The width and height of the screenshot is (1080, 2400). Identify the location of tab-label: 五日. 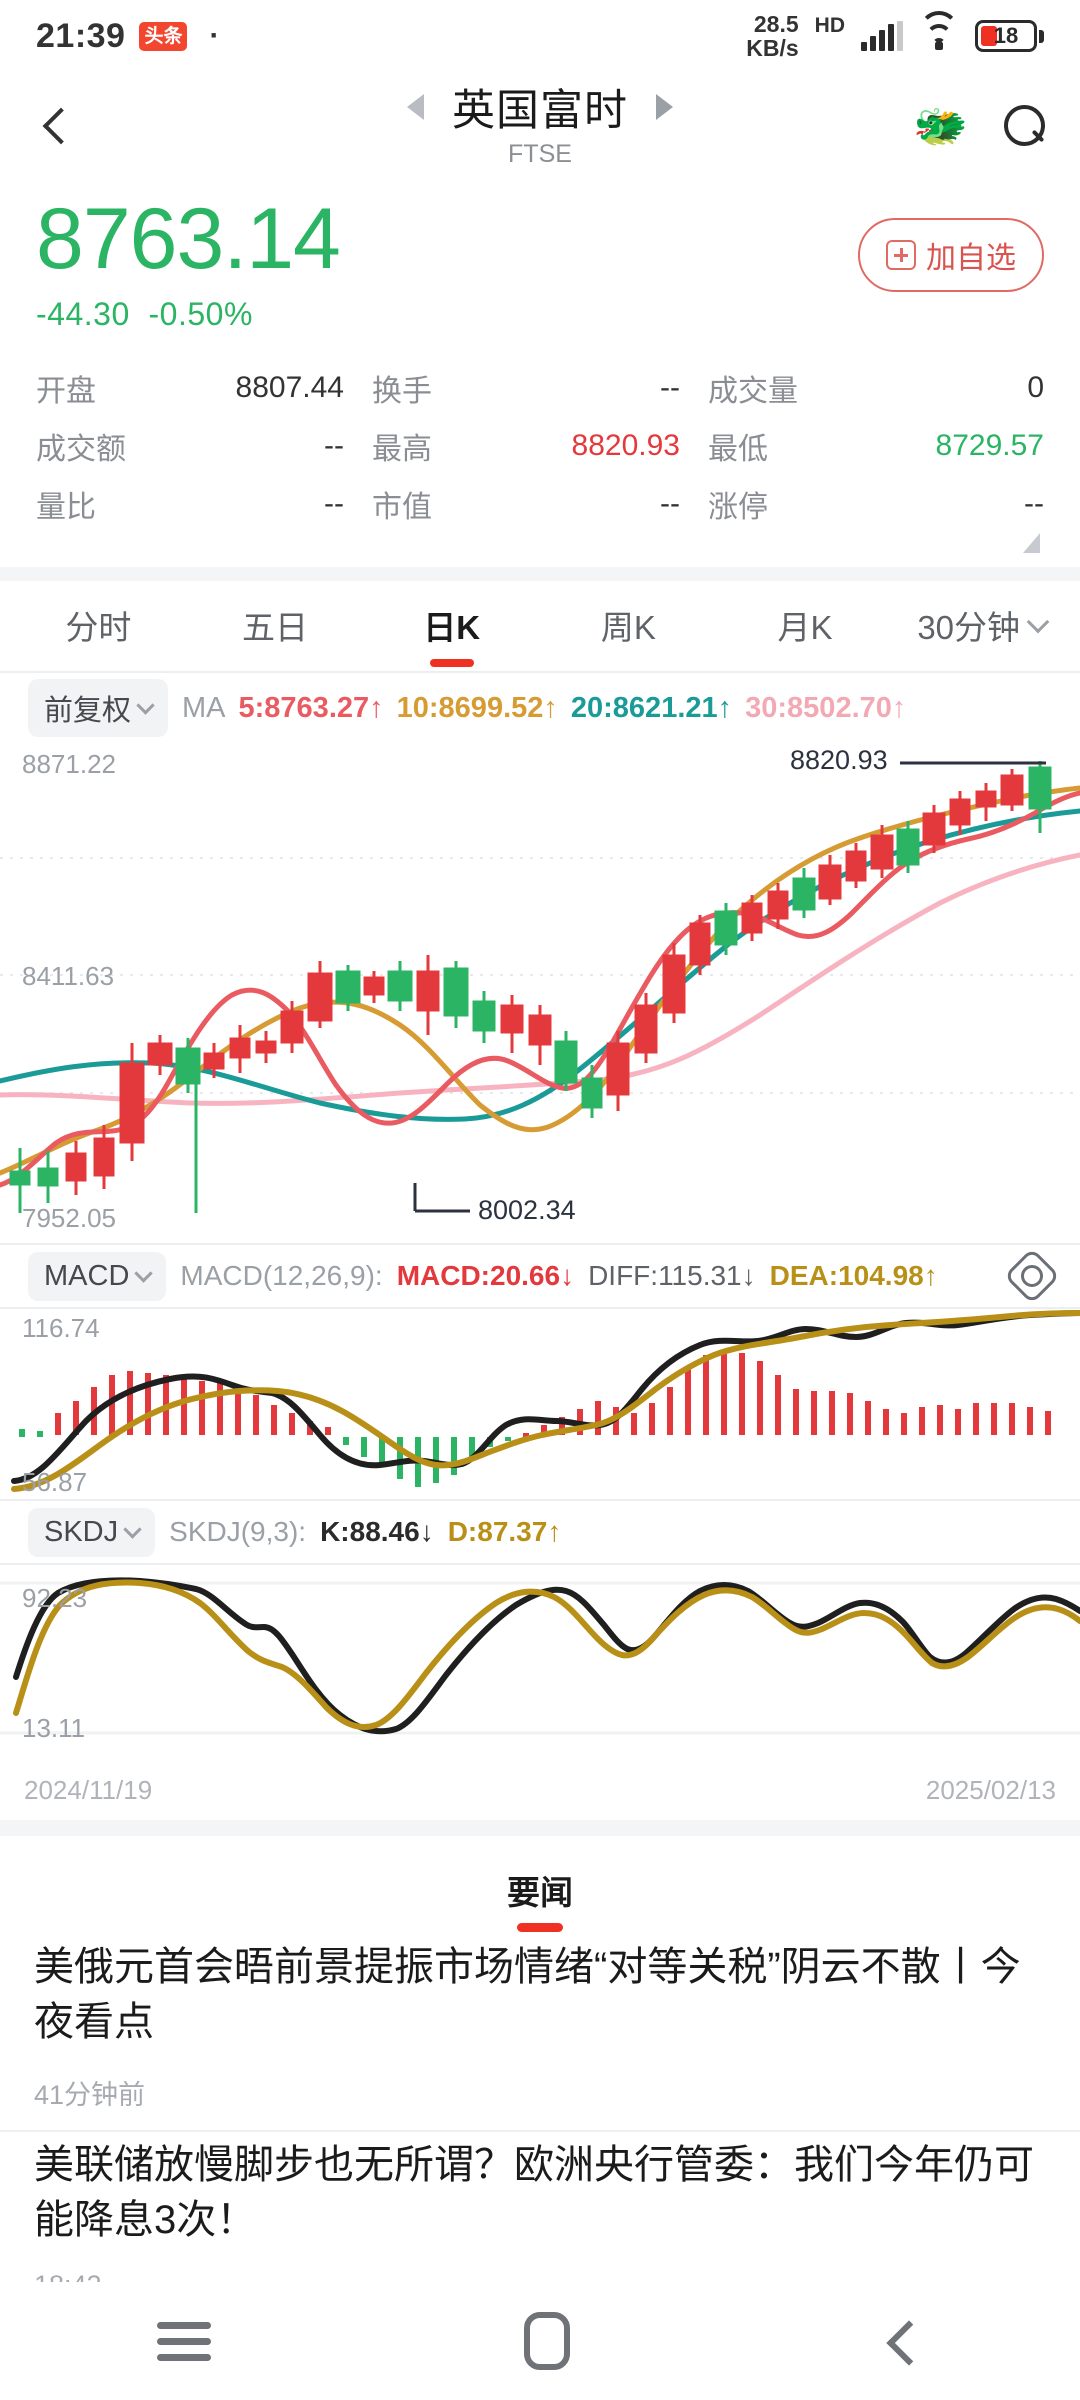
(275, 628).